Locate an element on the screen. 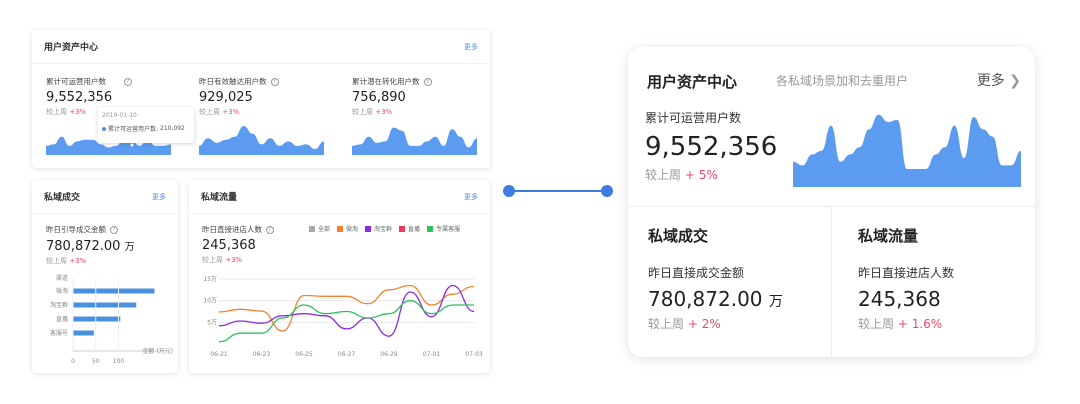  legend-item: 微淘 is located at coordinates (347, 228).